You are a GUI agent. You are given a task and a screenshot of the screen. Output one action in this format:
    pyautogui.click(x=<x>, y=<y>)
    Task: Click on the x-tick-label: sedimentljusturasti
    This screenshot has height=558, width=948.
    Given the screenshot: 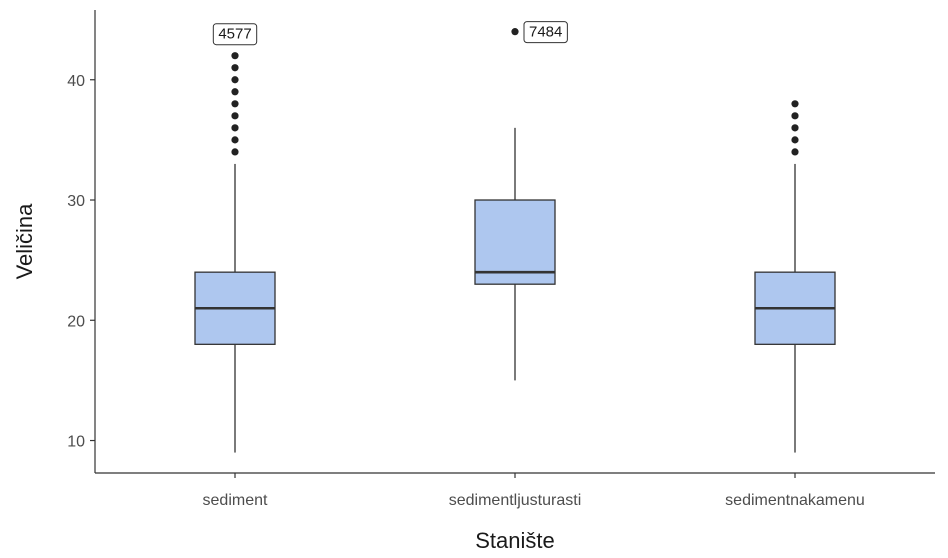 What is the action you would take?
    pyautogui.click(x=515, y=500)
    